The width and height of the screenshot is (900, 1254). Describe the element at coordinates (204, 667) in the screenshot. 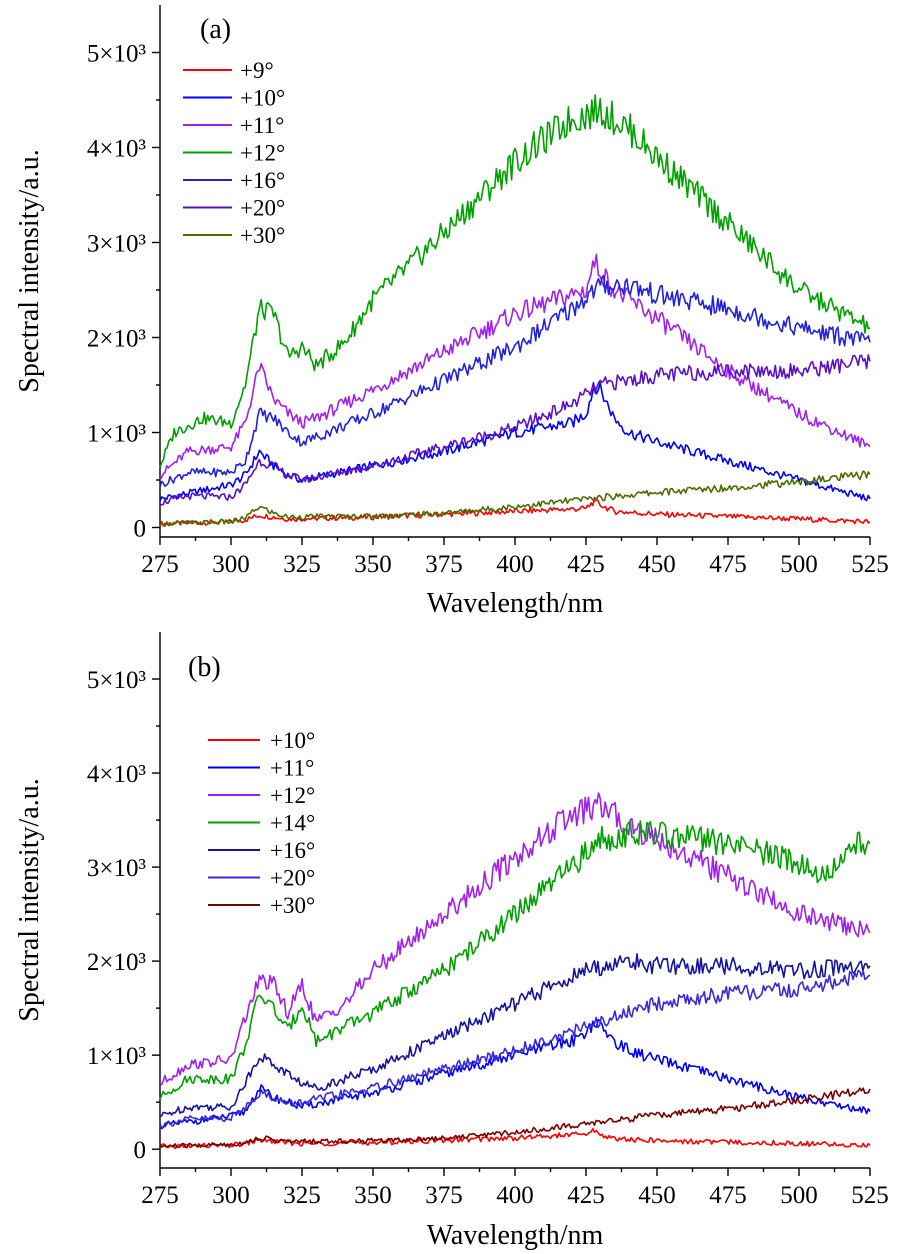

I see `panel-label: (b)` at that location.